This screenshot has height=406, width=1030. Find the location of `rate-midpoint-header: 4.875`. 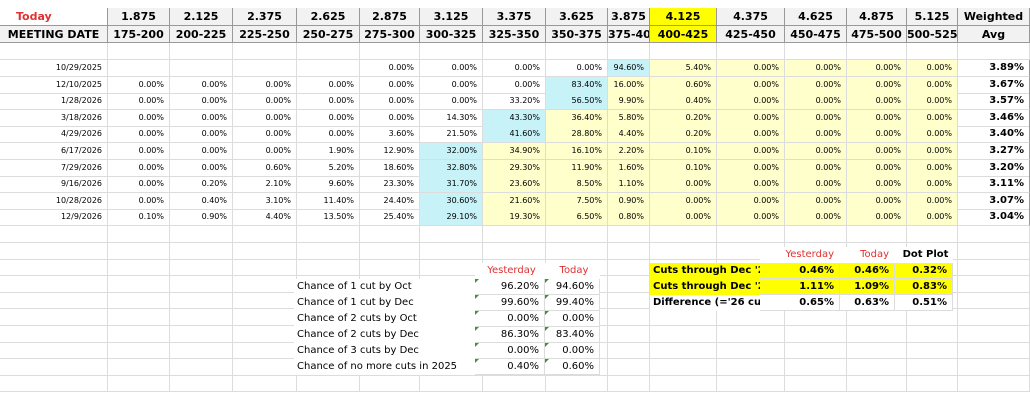

rate-midpoint-header: 4.875 is located at coordinates (877, 17).